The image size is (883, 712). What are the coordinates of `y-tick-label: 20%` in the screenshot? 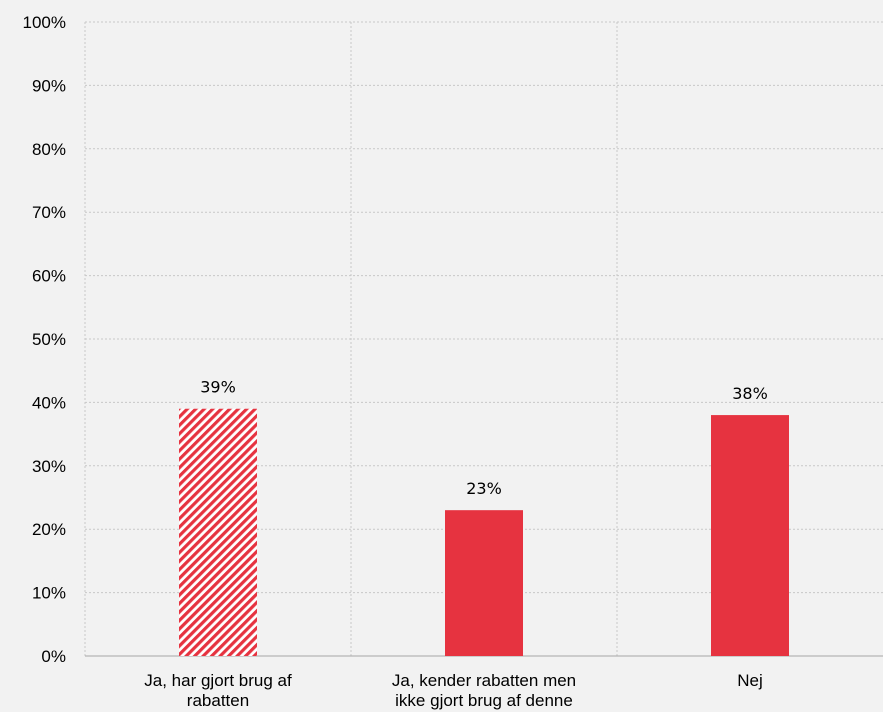 It's located at (49, 529).